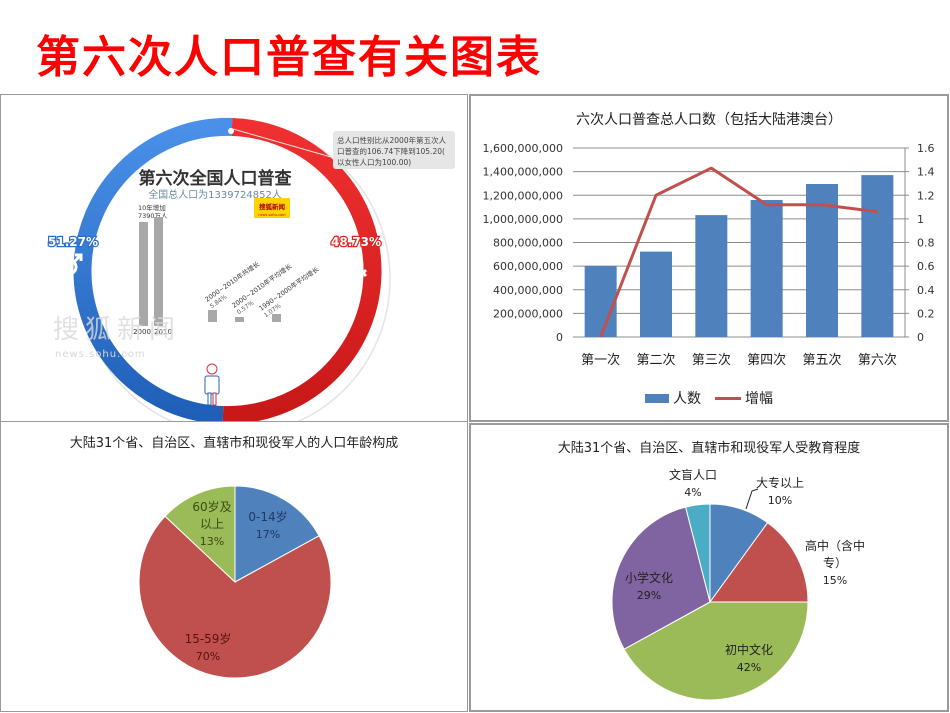 The width and height of the screenshot is (950, 713). What do you see at coordinates (926, 266) in the screenshot?
I see `svg-text: 0.6` at bounding box center [926, 266].